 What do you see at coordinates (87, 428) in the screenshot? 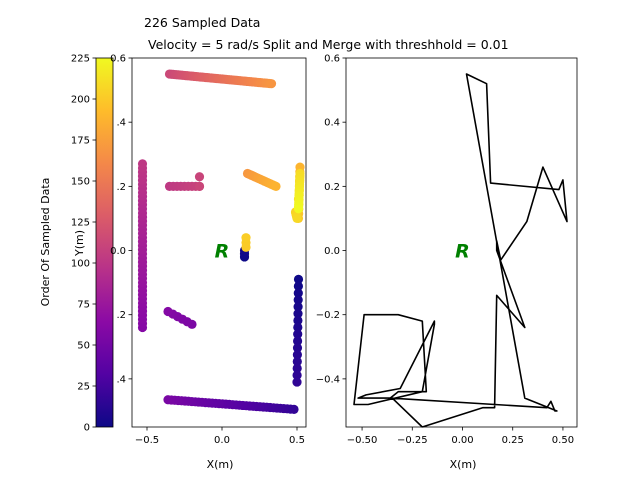
I see `colorbar-tick-label: 0` at bounding box center [87, 428].